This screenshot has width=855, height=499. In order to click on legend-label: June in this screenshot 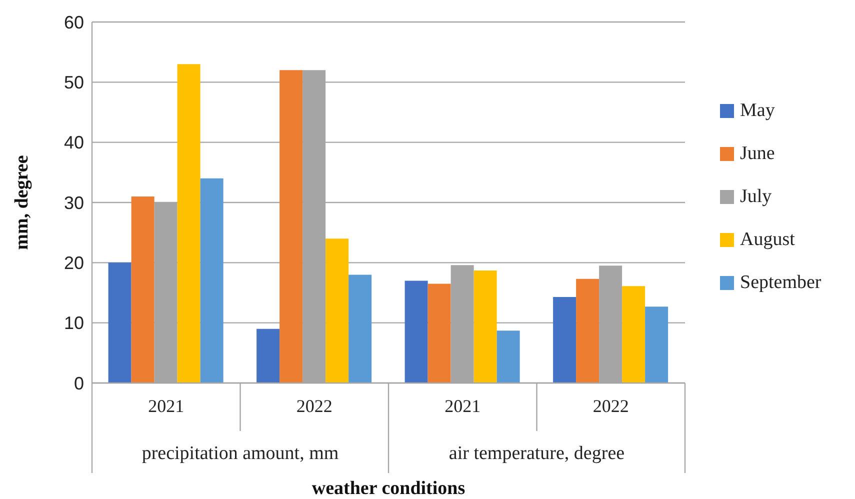, I will do `click(757, 154)`.